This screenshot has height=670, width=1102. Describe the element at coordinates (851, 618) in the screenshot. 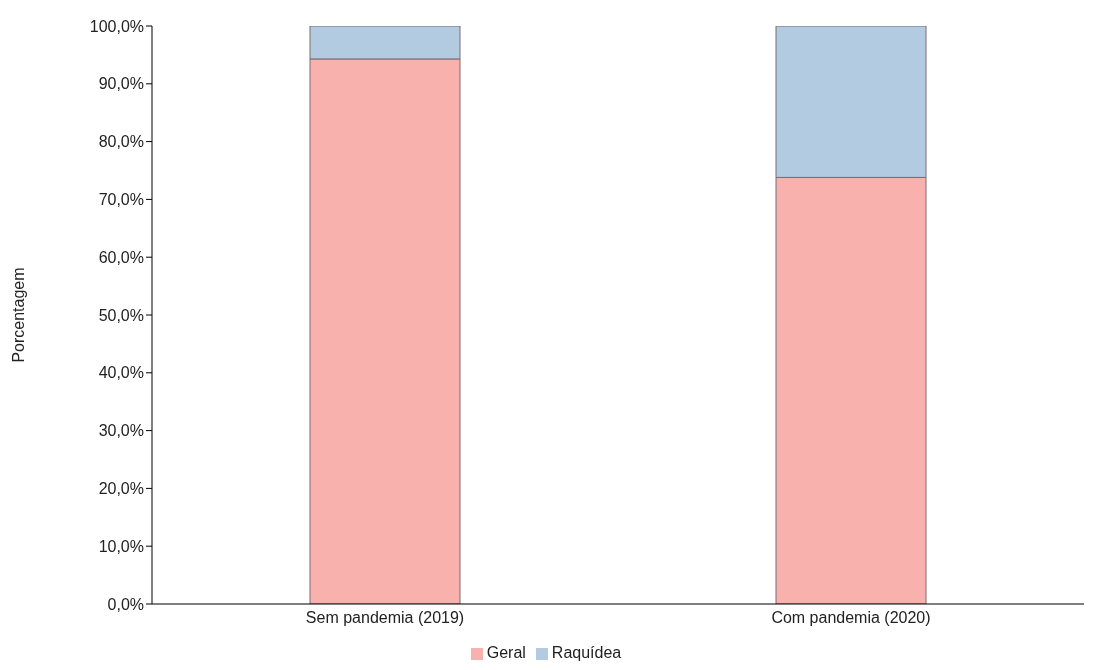

I see `x-tick-label: Com pandemia (2020)` at that location.